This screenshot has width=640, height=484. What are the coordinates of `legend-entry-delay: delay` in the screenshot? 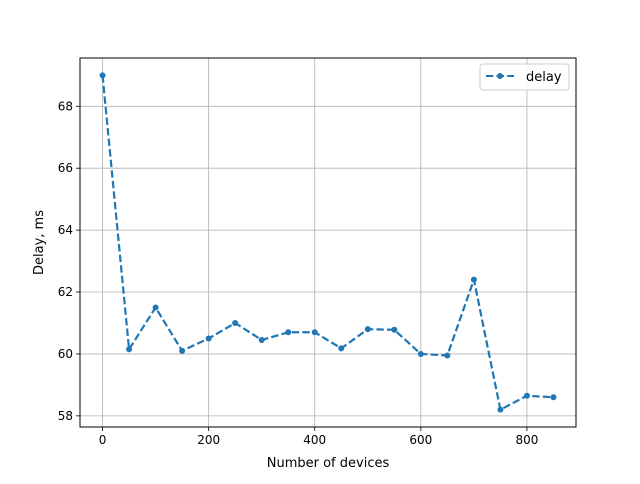 It's located at (544, 77).